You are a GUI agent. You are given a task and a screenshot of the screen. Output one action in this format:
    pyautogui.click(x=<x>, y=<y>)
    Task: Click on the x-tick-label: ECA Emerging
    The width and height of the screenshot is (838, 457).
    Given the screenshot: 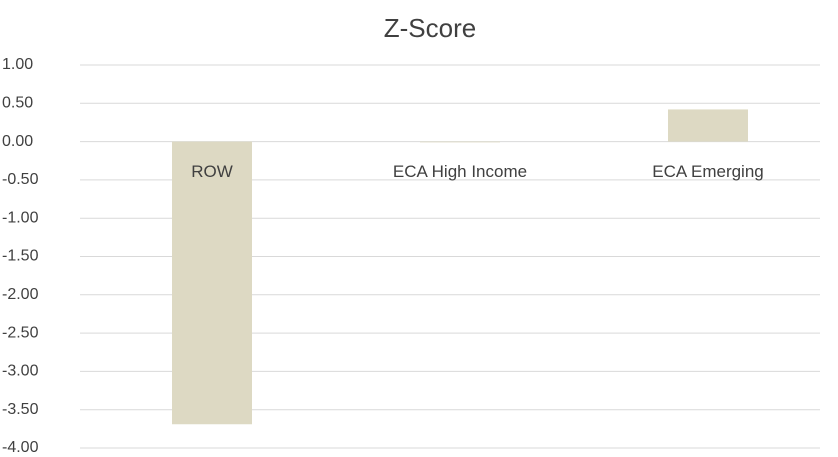 What is the action you would take?
    pyautogui.click(x=708, y=171)
    